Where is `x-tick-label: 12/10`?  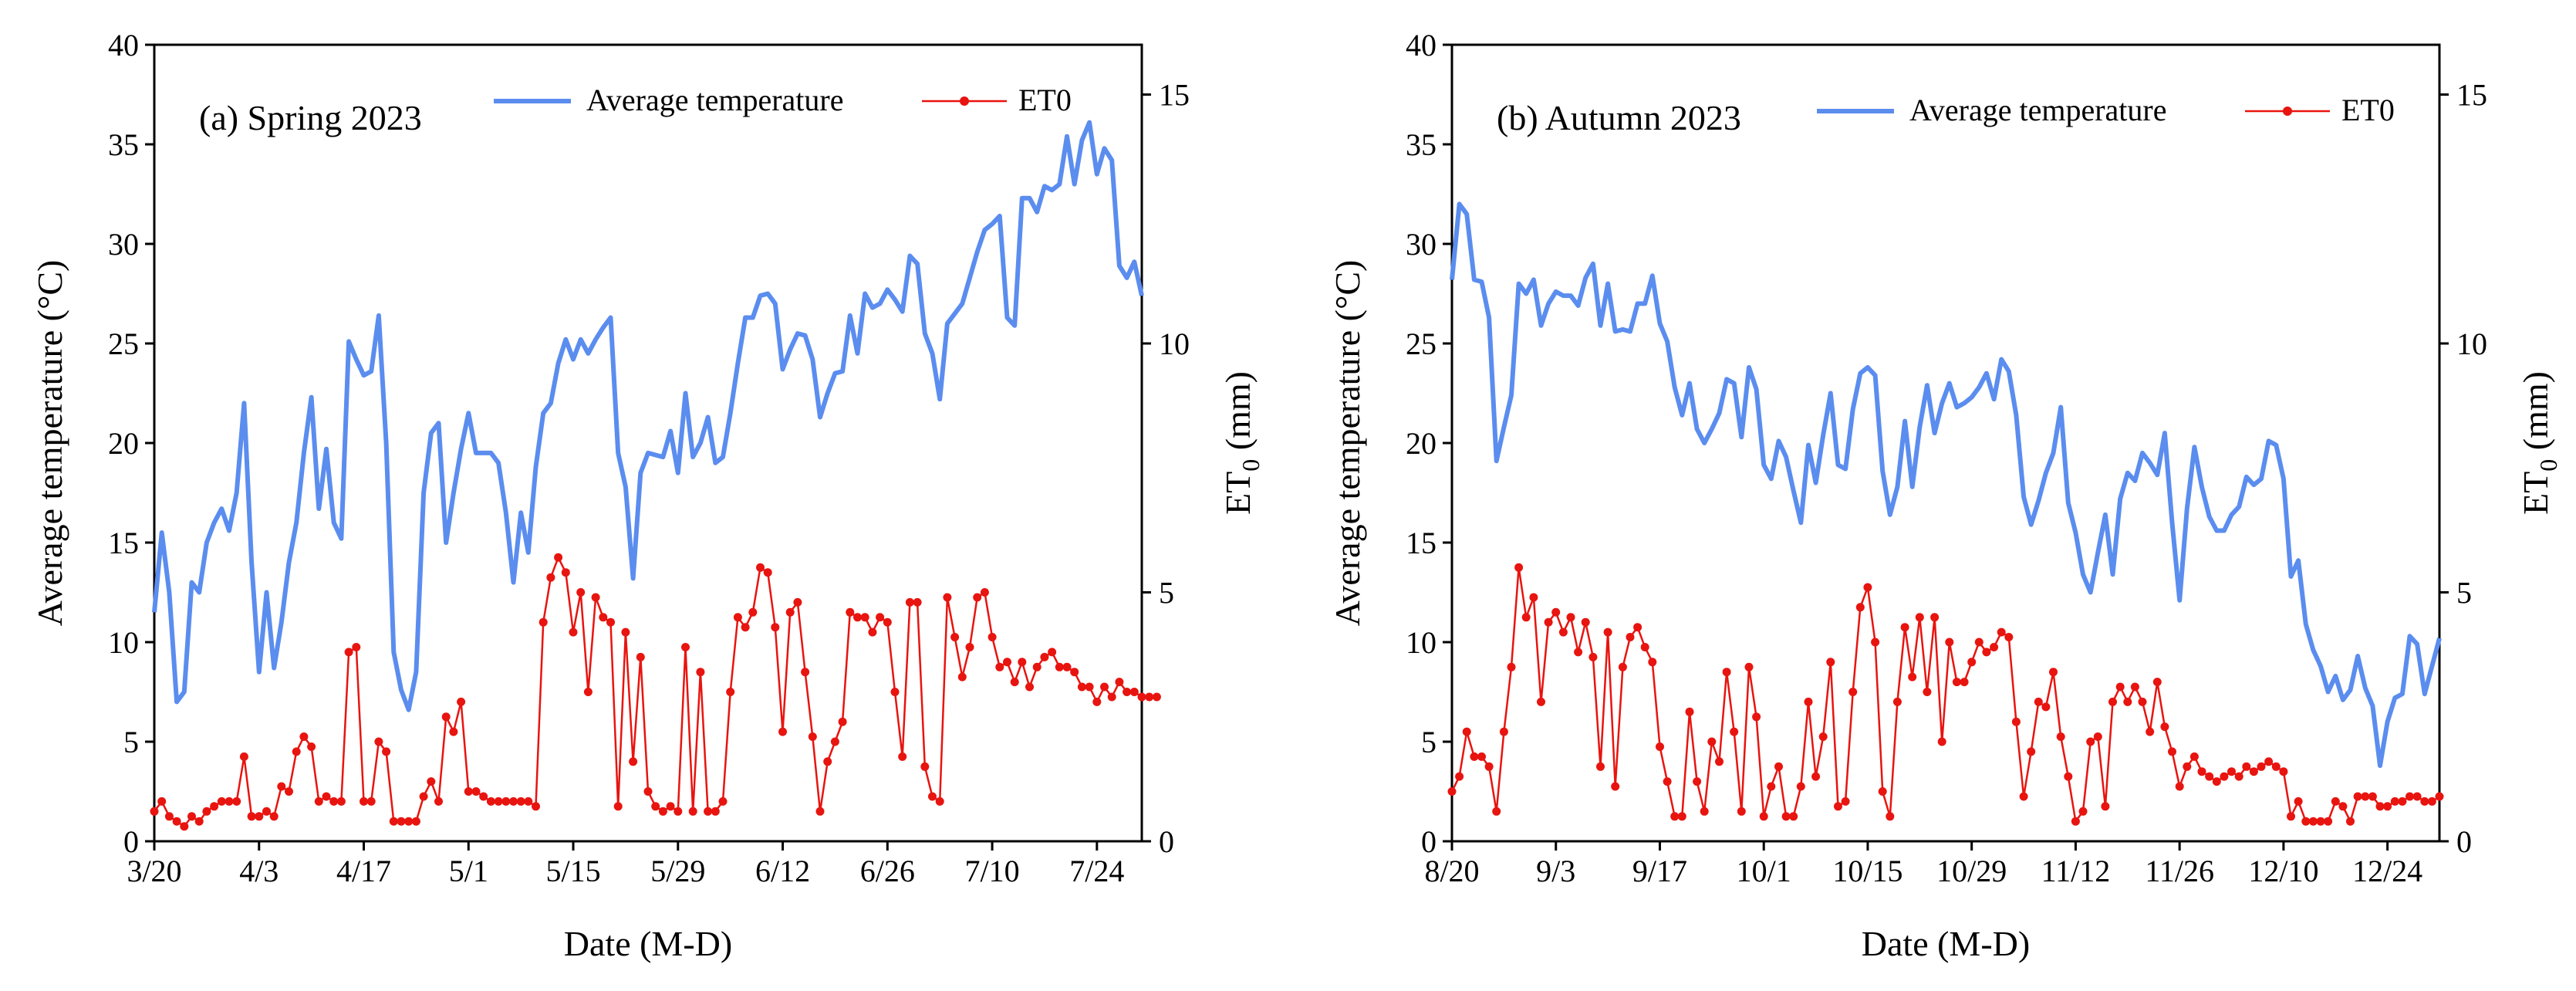 x-tick-label: 12/10 is located at coordinates (2283, 871).